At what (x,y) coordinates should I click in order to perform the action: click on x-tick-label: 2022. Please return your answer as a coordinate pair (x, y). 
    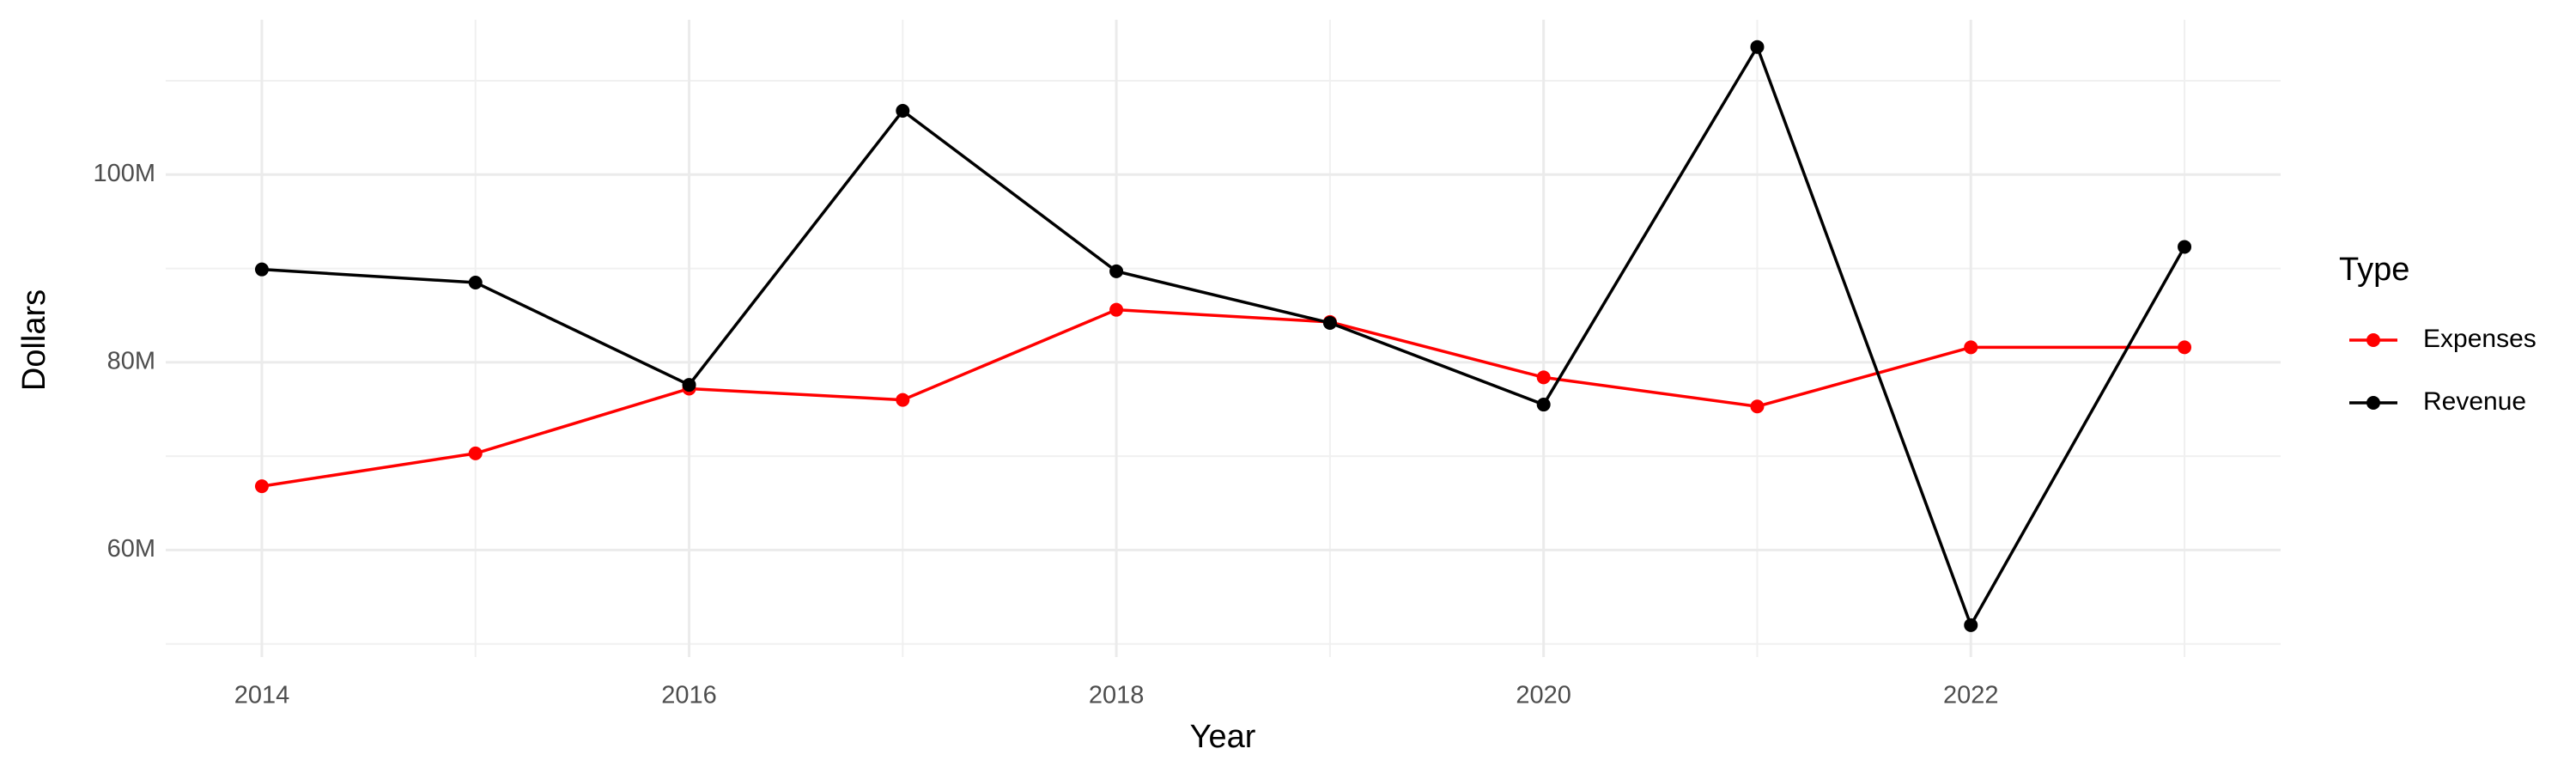
    Looking at the image, I should click on (1971, 695).